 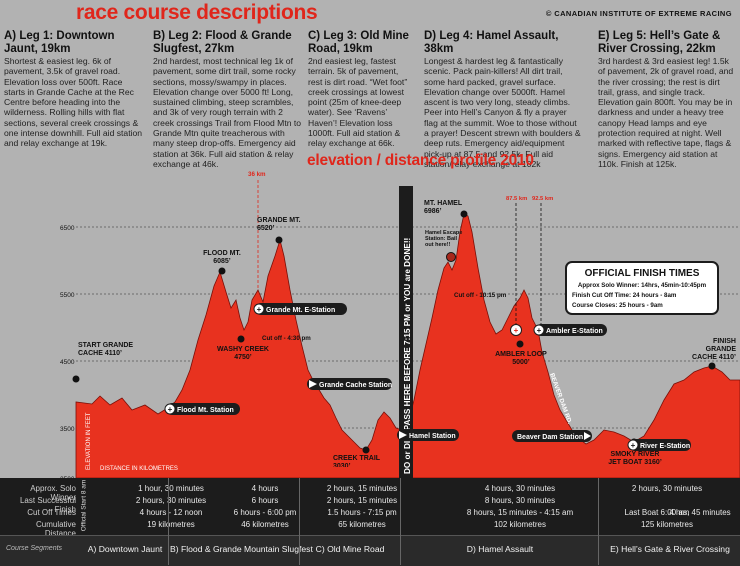 I want to click on svg-text: Beaver Dam Station, so click(x=550, y=437).